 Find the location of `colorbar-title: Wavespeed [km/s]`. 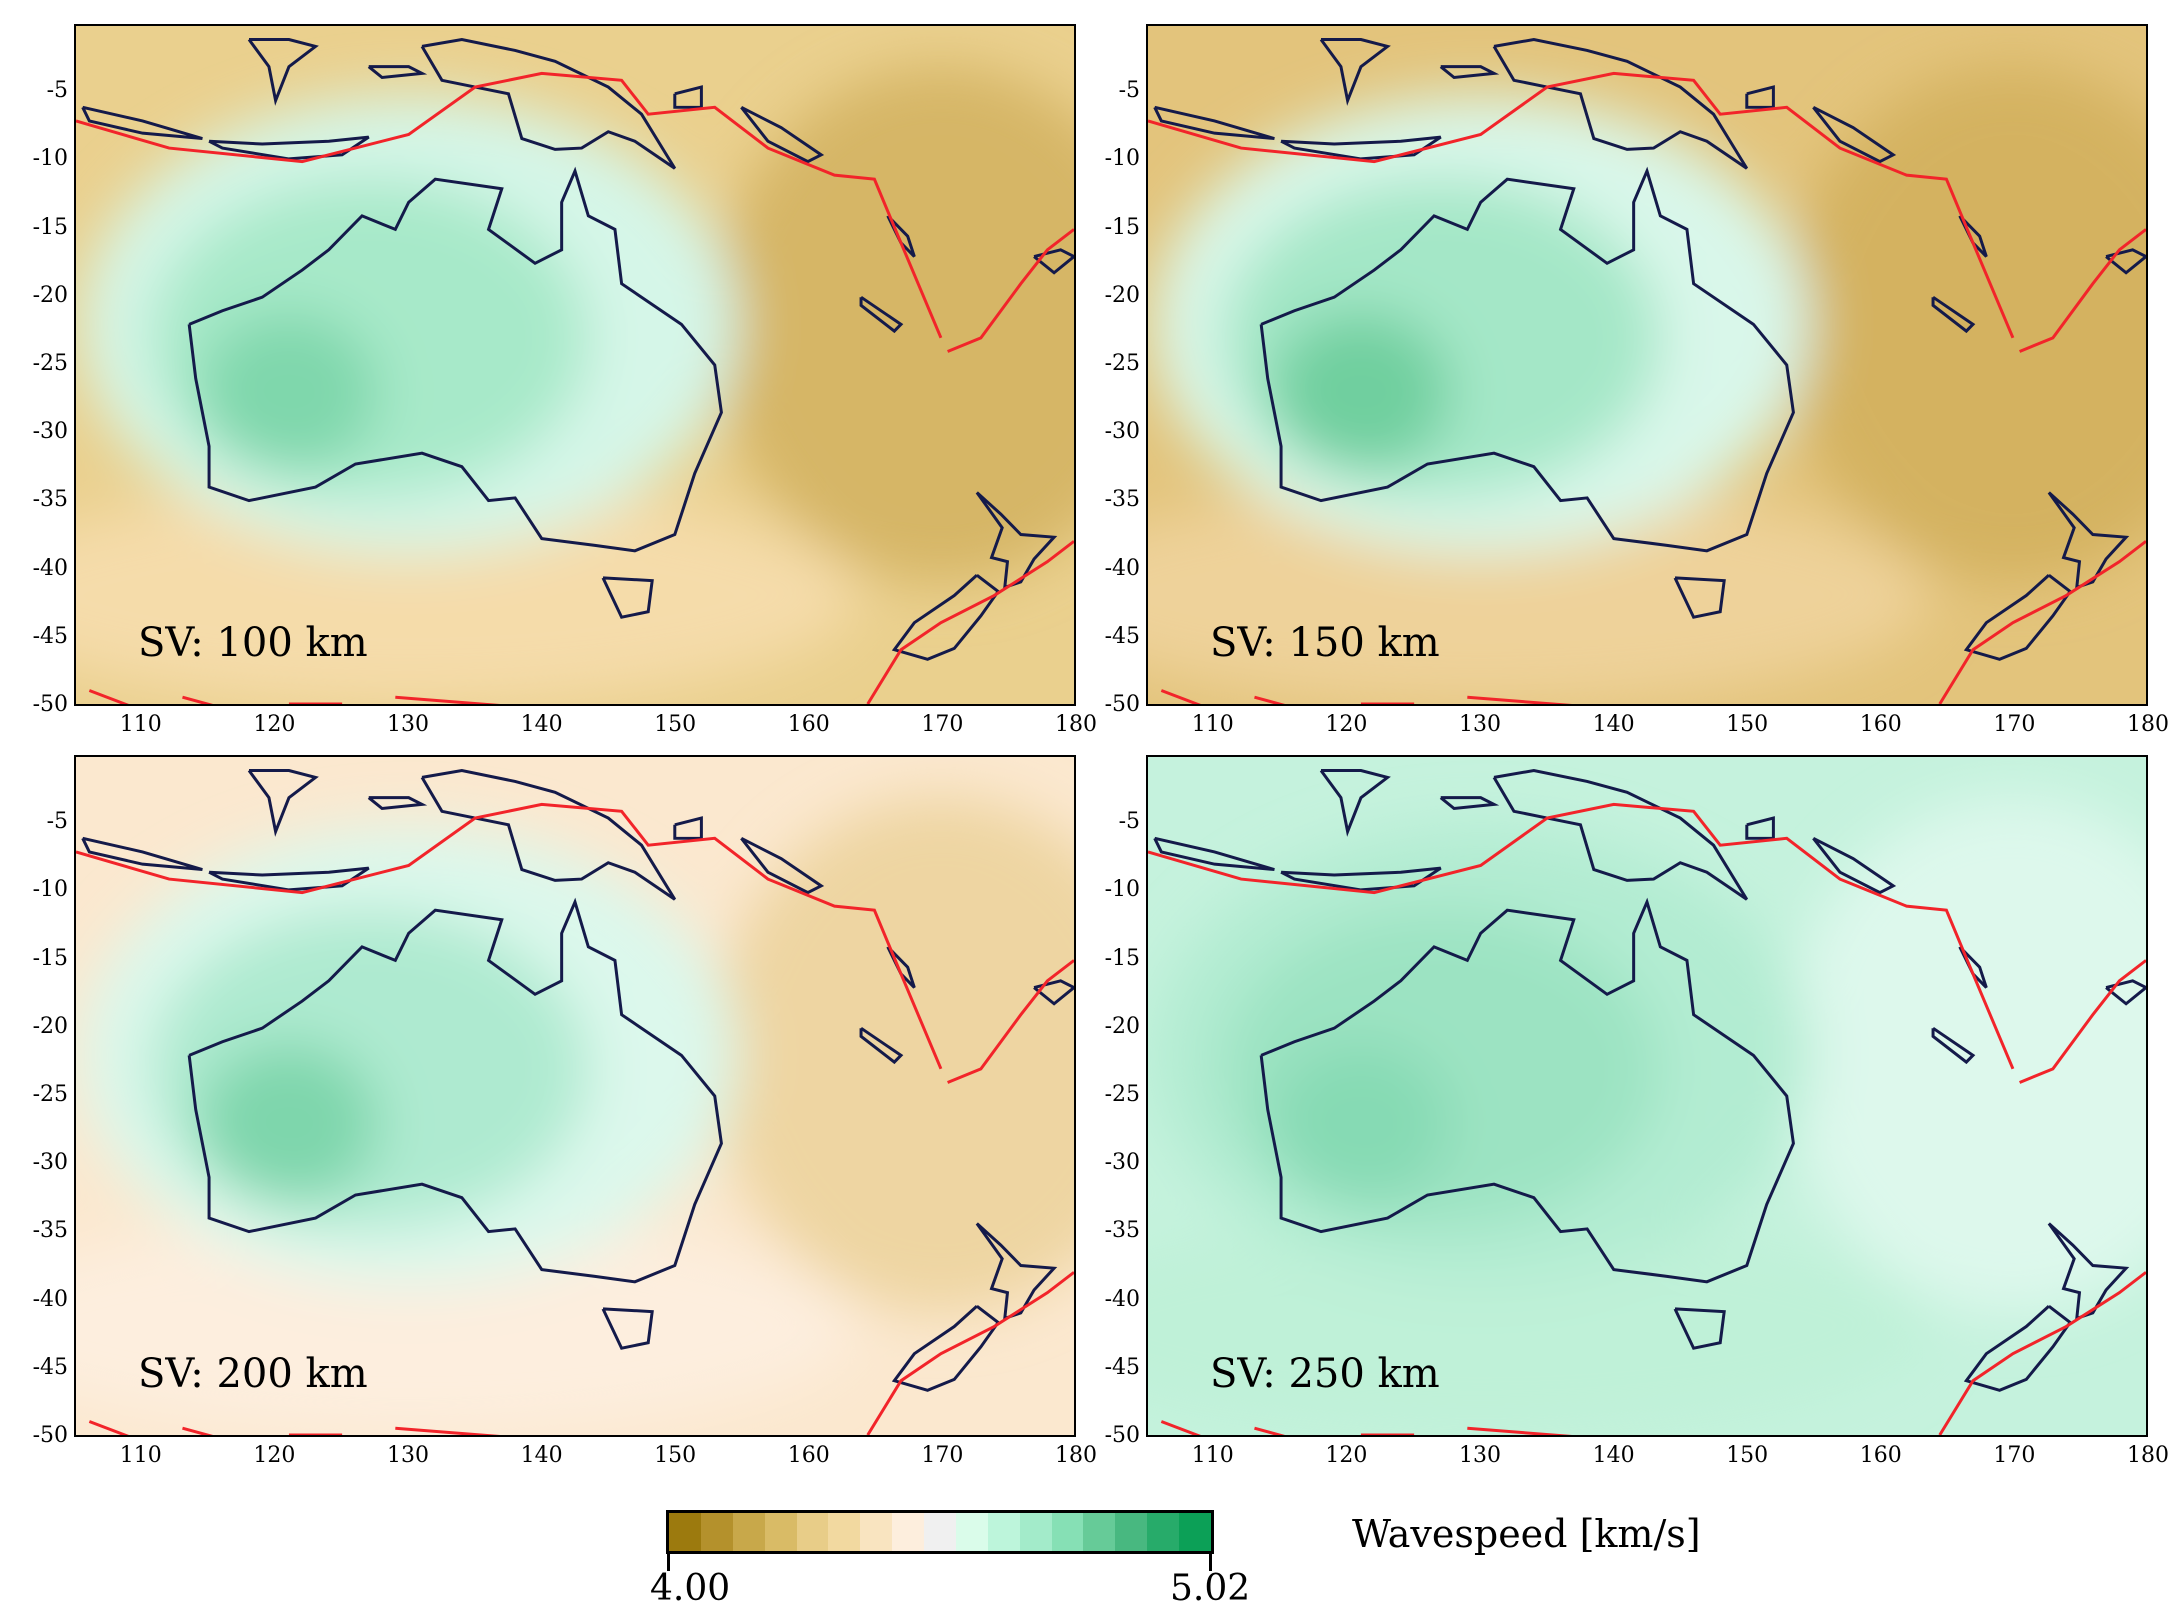

colorbar-title: Wavespeed [km/s] is located at coordinates (1526, 1534).